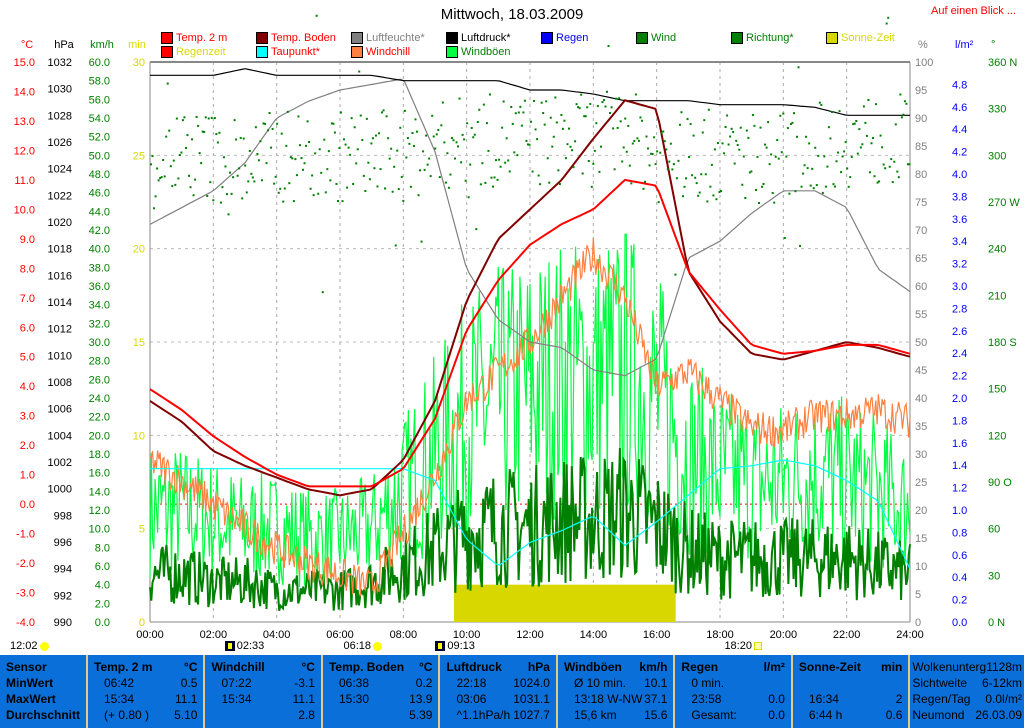 This screenshot has height=728, width=1024. Describe the element at coordinates (425, 667) in the screenshot. I see `col-unit: °C` at that location.